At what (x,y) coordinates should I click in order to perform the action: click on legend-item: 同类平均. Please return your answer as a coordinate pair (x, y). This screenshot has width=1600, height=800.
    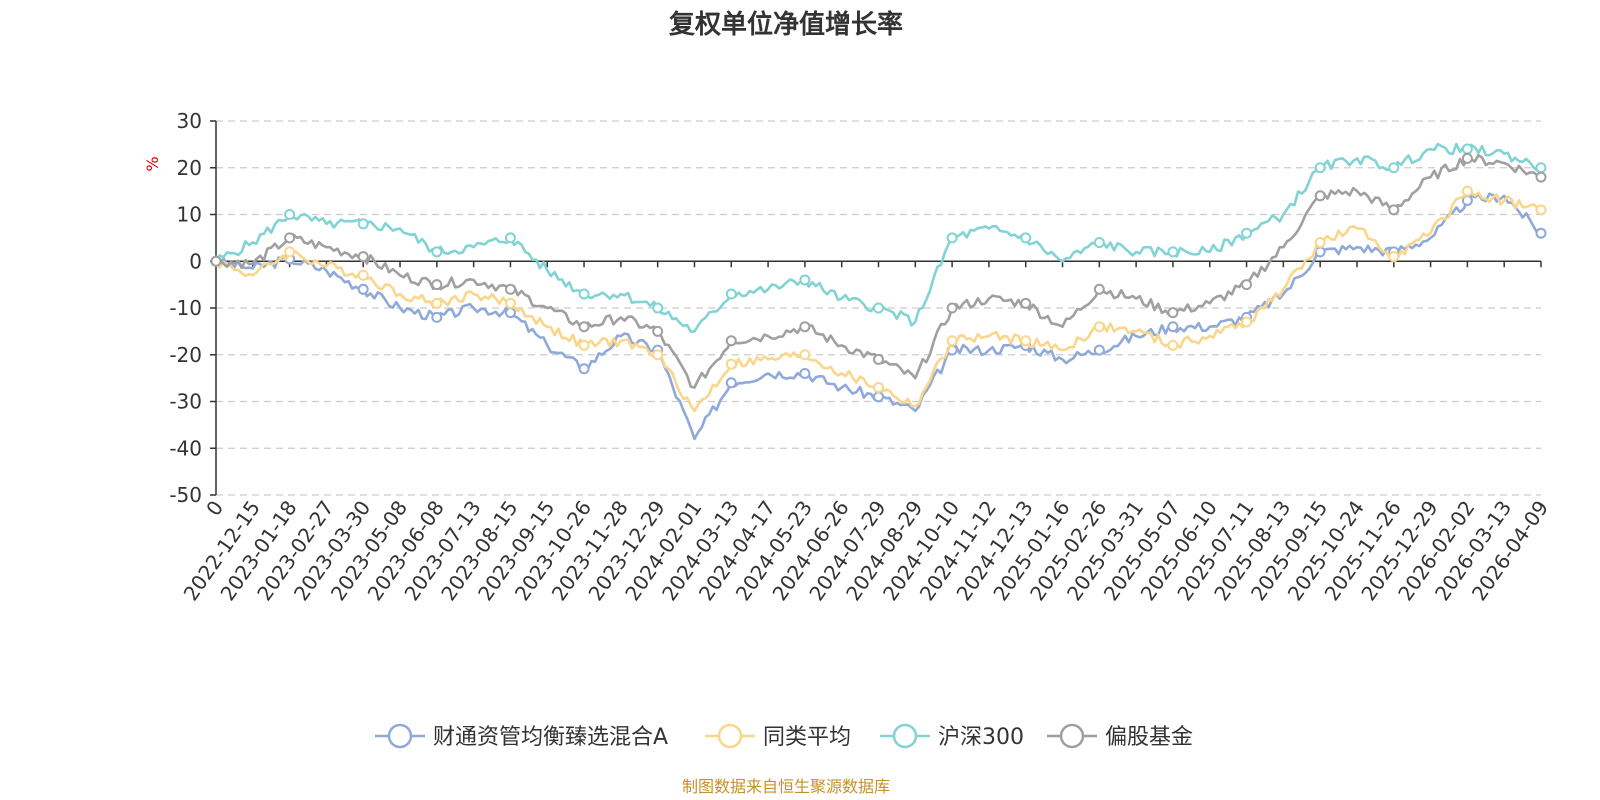
    Looking at the image, I should click on (778, 736).